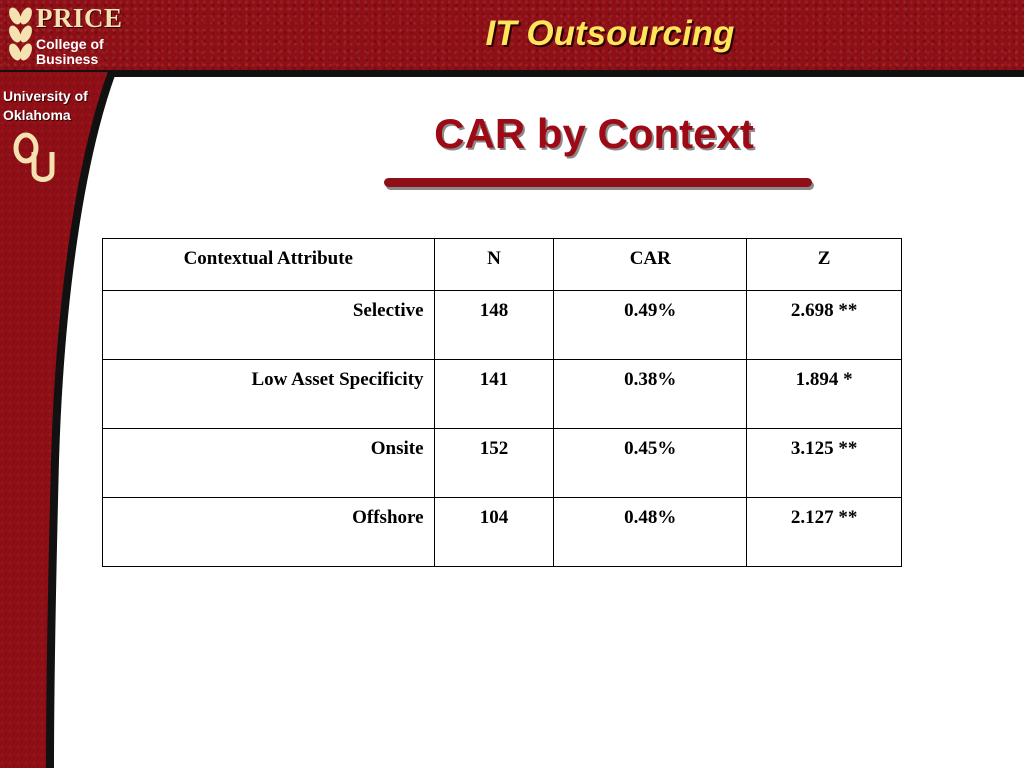  What do you see at coordinates (598, 182) in the screenshot?
I see `heading-underline` at bounding box center [598, 182].